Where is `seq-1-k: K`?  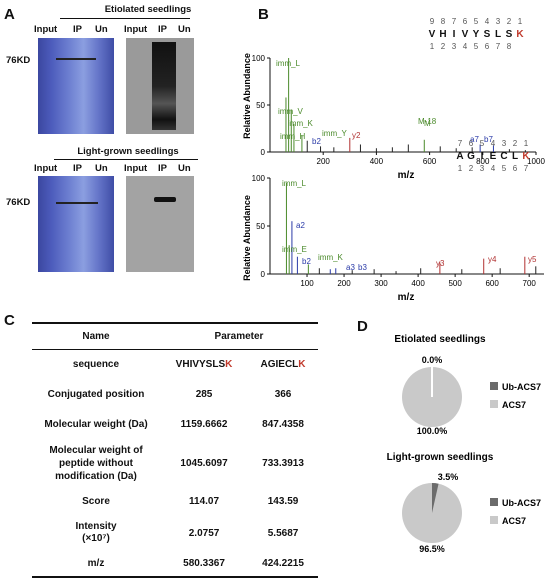 seq-1-k: K is located at coordinates (229, 364).